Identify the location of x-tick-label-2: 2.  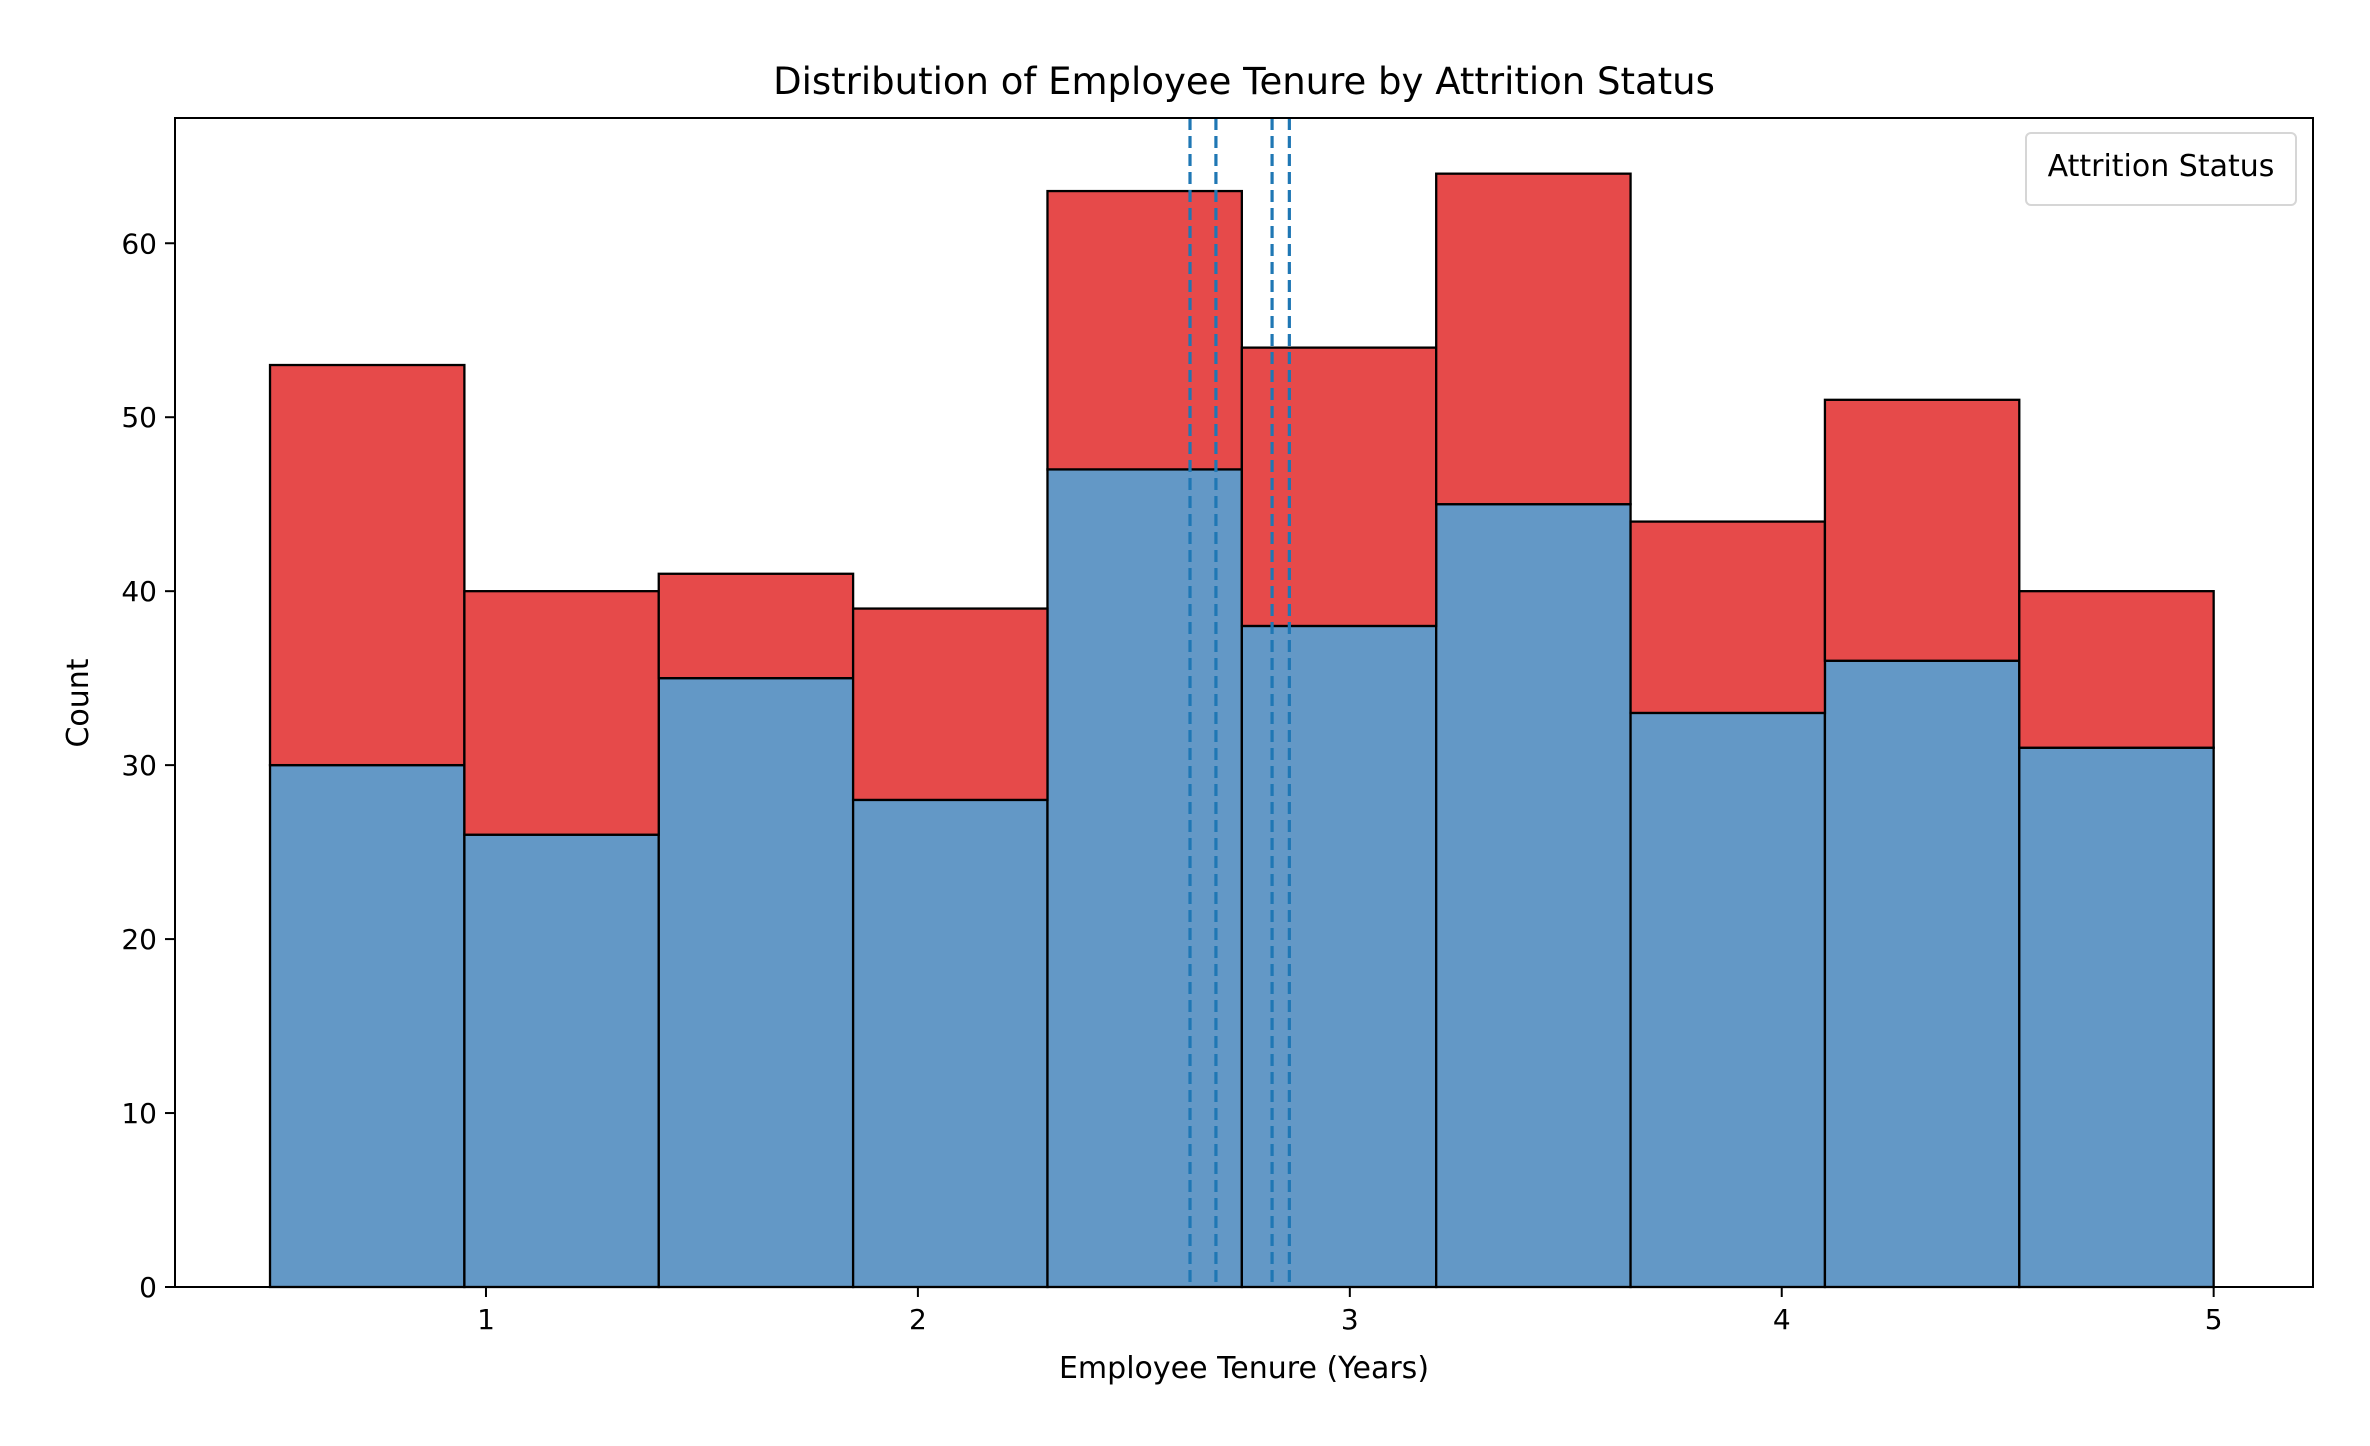
(918, 1319).